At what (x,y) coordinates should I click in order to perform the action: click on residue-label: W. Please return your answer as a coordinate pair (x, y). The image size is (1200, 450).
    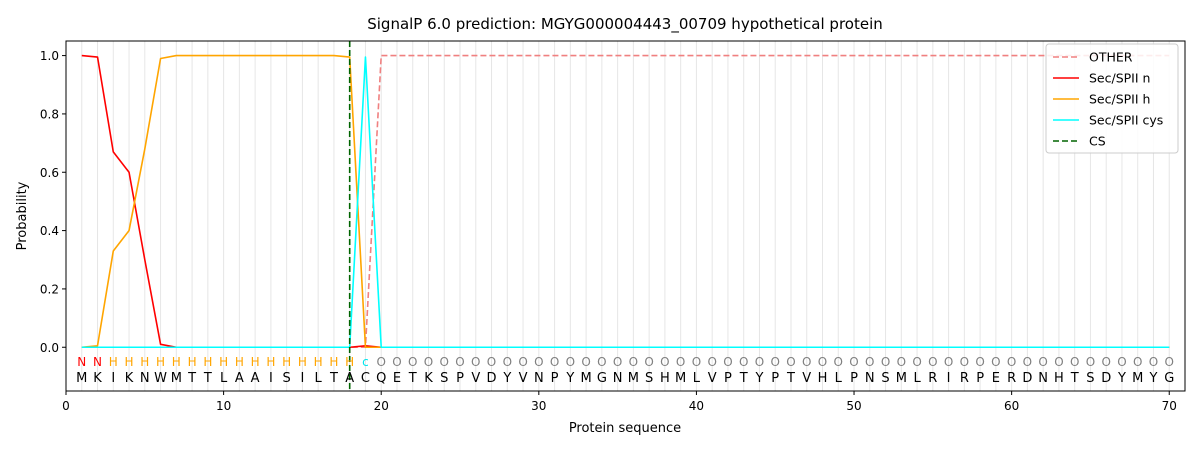
    Looking at the image, I should click on (160, 378).